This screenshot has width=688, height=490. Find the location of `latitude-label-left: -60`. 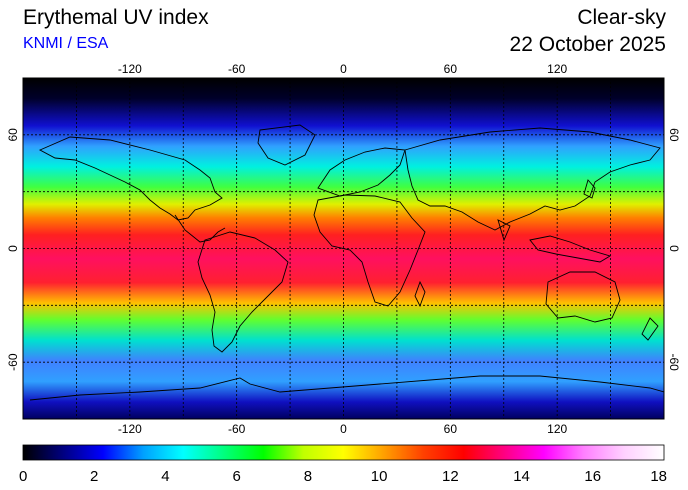

latitude-label-left: -60 is located at coordinates (13, 362).